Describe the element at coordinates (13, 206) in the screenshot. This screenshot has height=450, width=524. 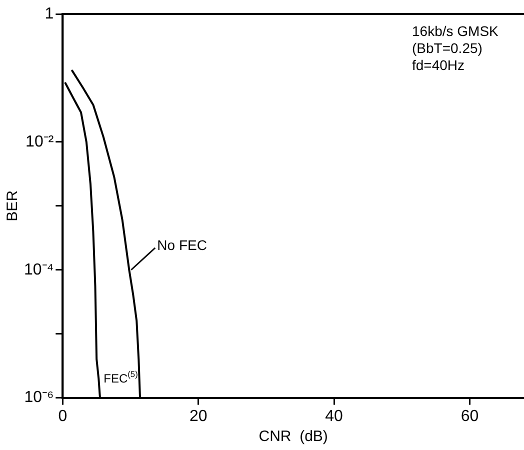
I see `y-axis-title: BER` at that location.